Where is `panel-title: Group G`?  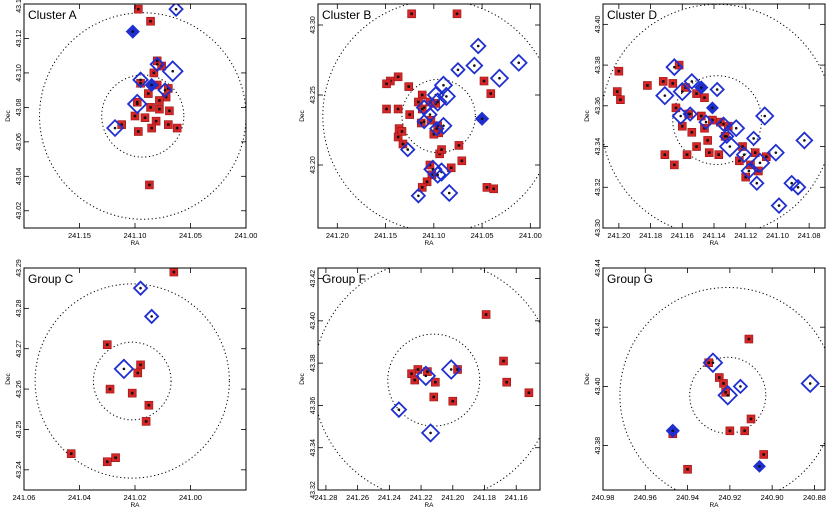
panel-title: Group G is located at coordinates (630, 279).